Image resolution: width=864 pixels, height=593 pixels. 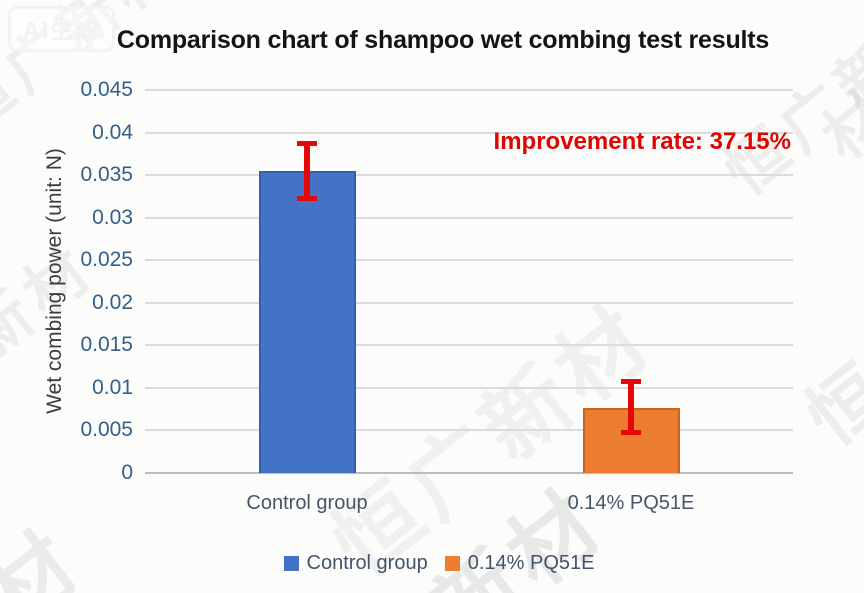 I want to click on bar-control-group, so click(x=307, y=321).